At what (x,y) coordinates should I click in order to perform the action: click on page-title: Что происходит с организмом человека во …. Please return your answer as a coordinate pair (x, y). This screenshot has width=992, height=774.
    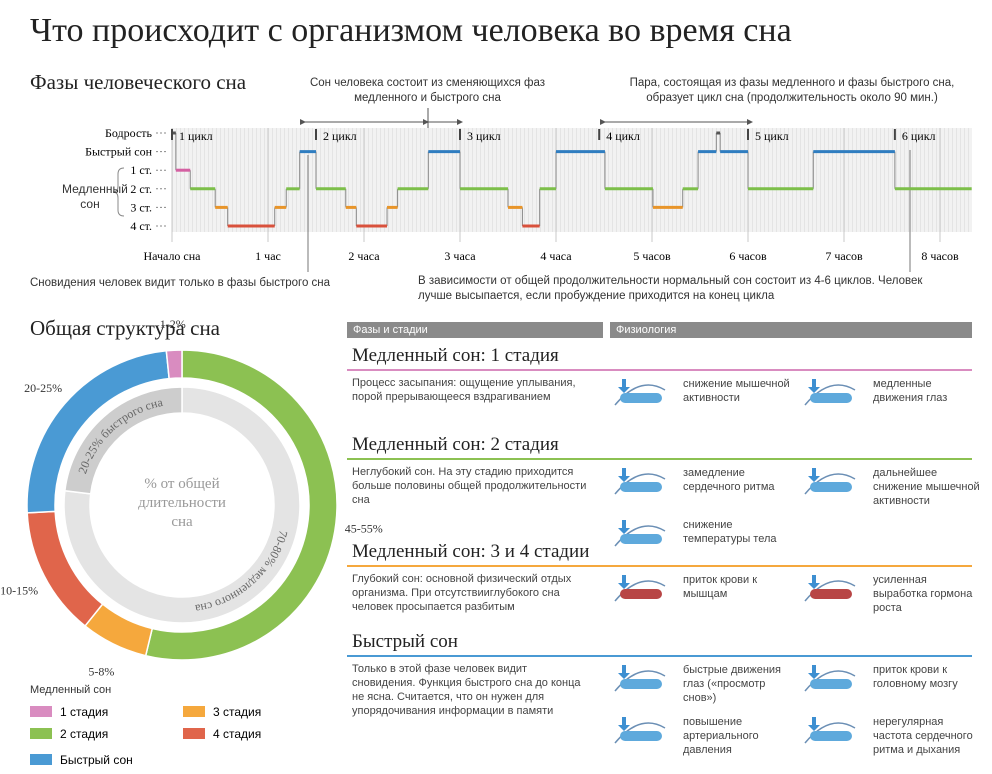
    Looking at the image, I should click on (411, 30).